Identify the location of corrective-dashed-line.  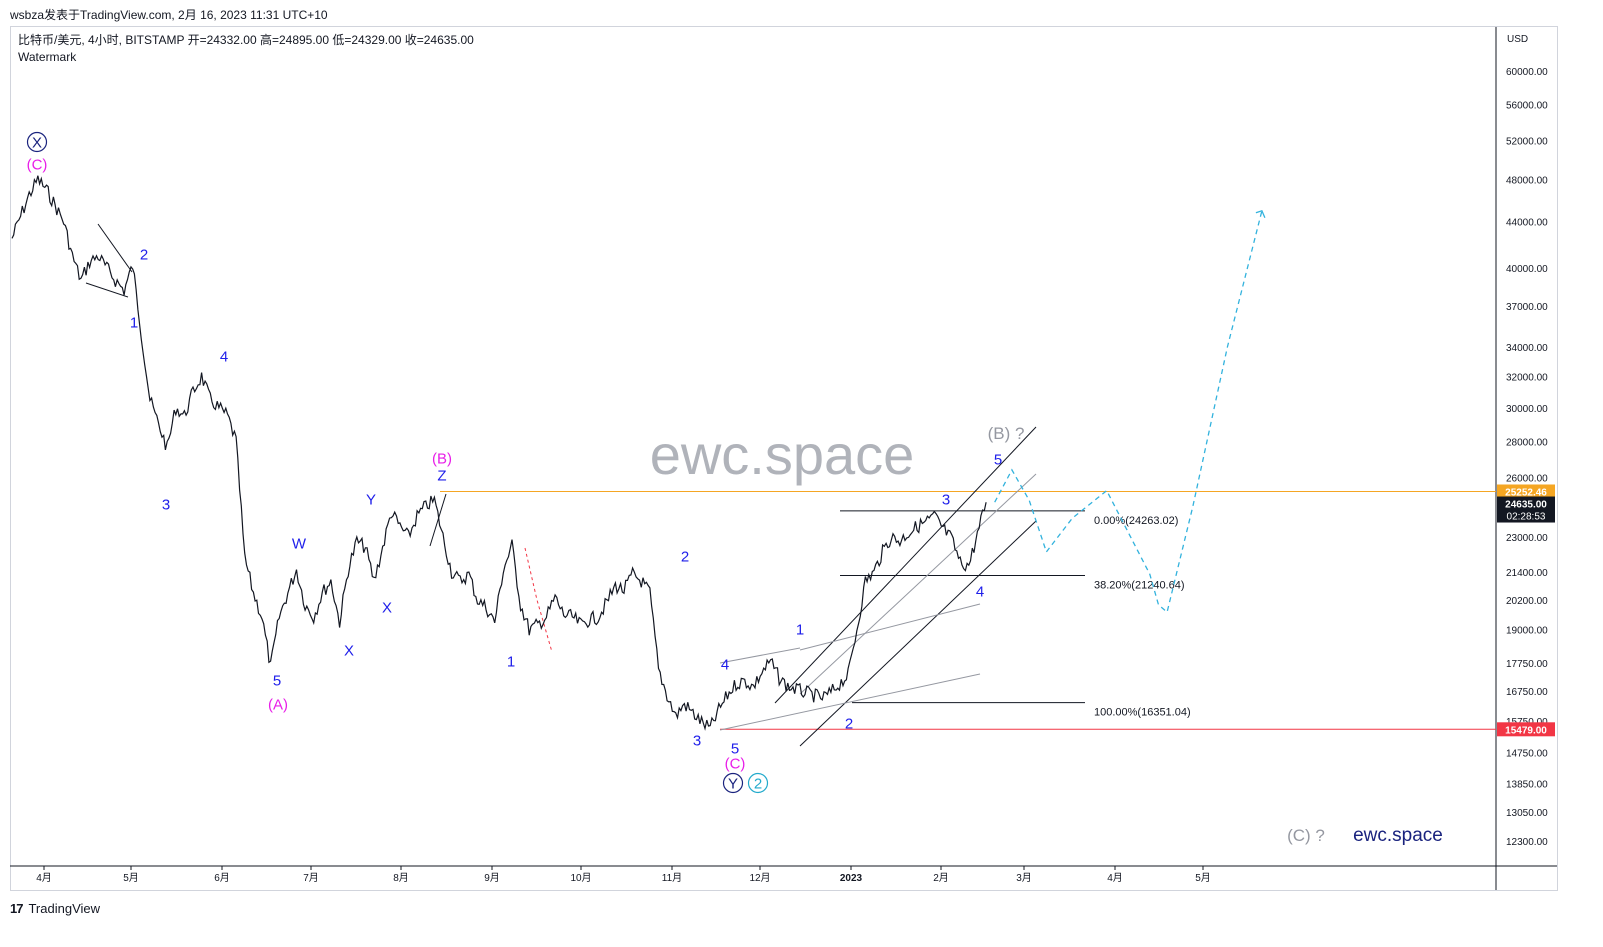
(538, 600).